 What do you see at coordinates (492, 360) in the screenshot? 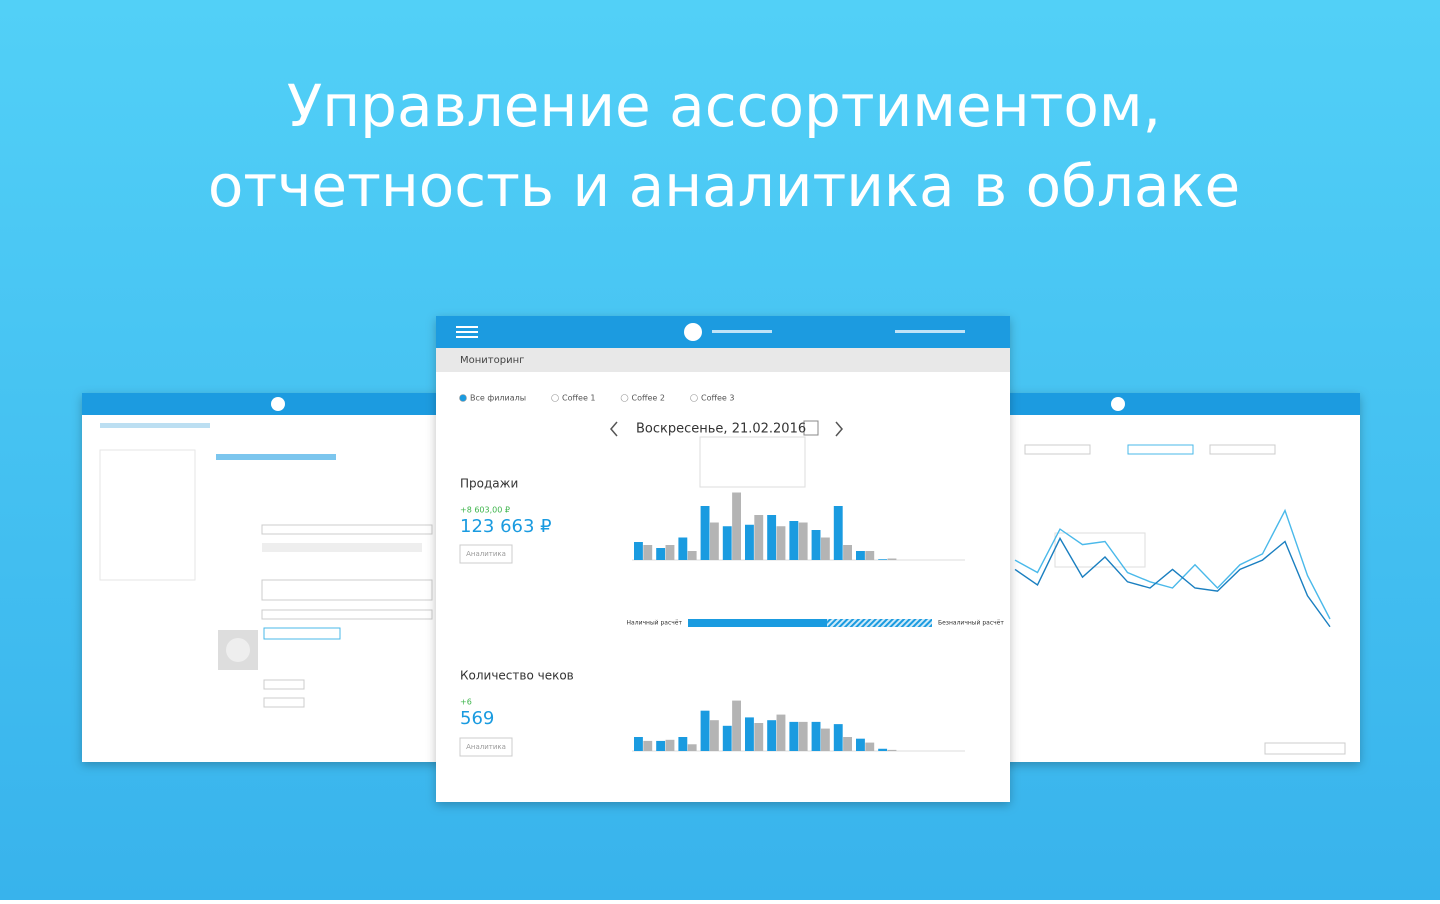
I see `section-title: Мониторинг` at bounding box center [492, 360].